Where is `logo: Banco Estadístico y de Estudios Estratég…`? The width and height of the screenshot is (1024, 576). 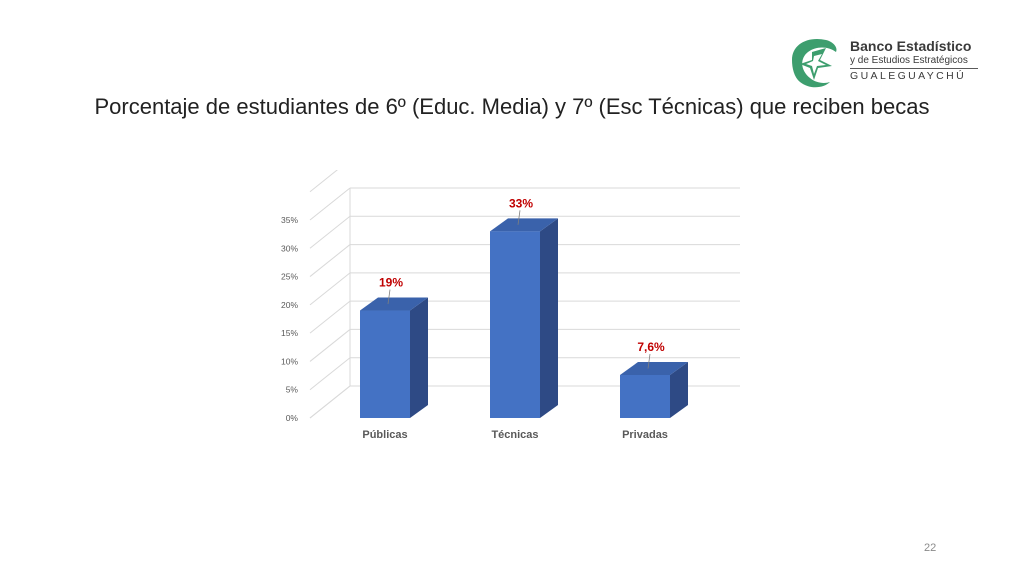 logo: Banco Estadístico y de Estudios Estratég… is located at coordinates (886, 62).